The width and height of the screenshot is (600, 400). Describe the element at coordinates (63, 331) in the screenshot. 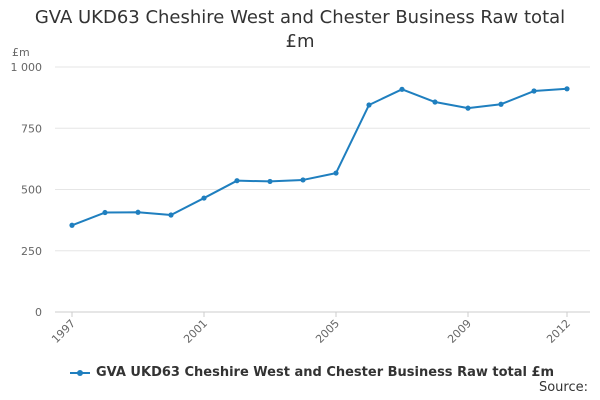

I see `x-tick-label: 1997` at that location.